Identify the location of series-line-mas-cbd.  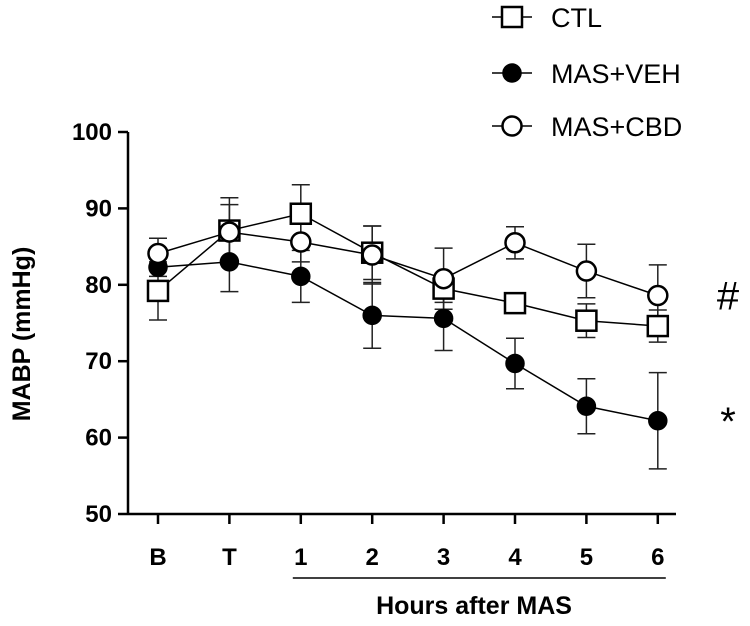
(408, 264).